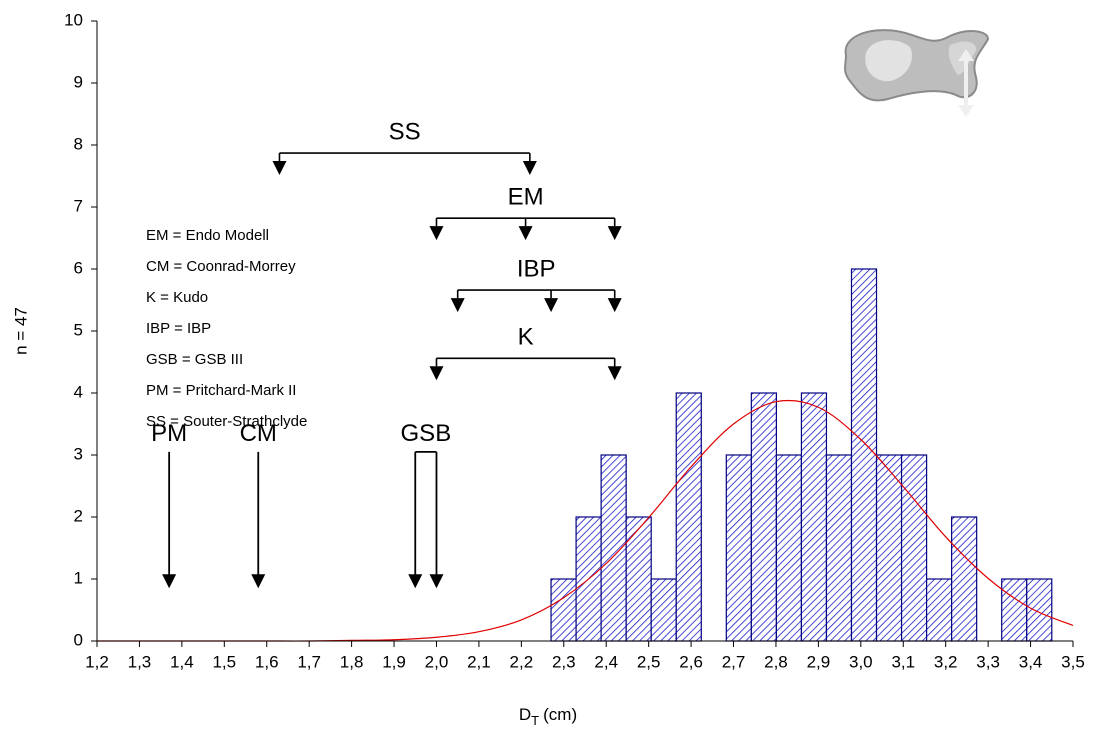  I want to click on x-tick-label: 2,1, so click(479, 661).